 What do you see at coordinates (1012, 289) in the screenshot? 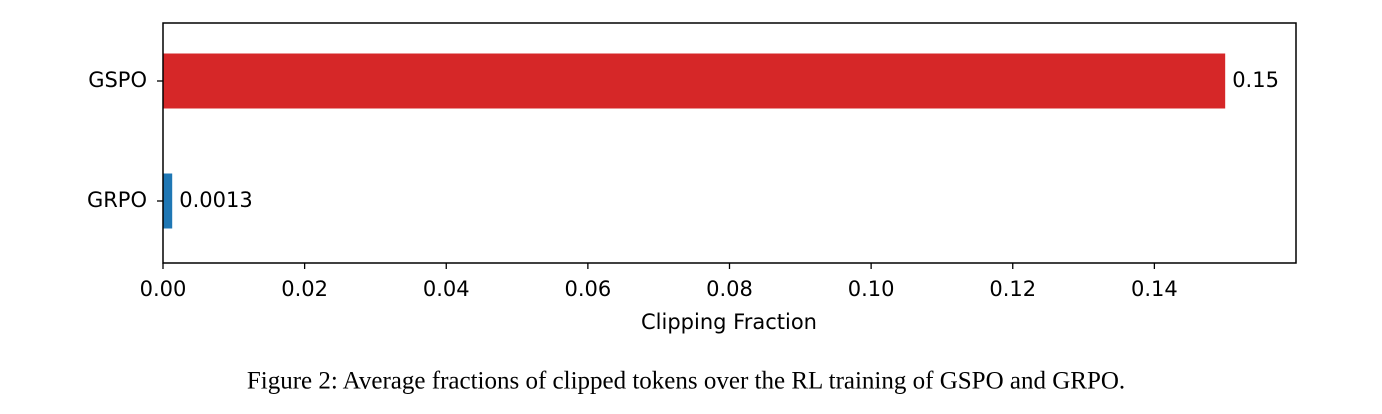
I see `x-tick-label: 0.12` at bounding box center [1012, 289].